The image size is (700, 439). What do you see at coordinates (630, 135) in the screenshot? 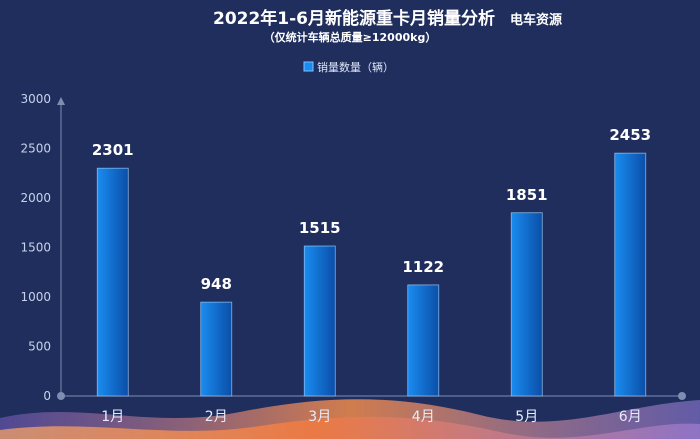
I see `data-label: 2453` at bounding box center [630, 135].